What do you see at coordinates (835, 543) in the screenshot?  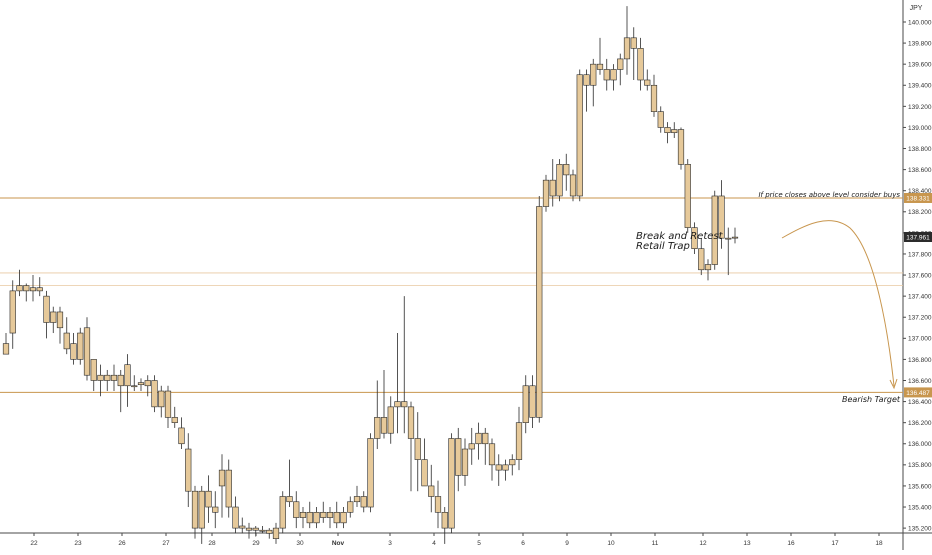 I see `x-tick-label: 17` at bounding box center [835, 543].